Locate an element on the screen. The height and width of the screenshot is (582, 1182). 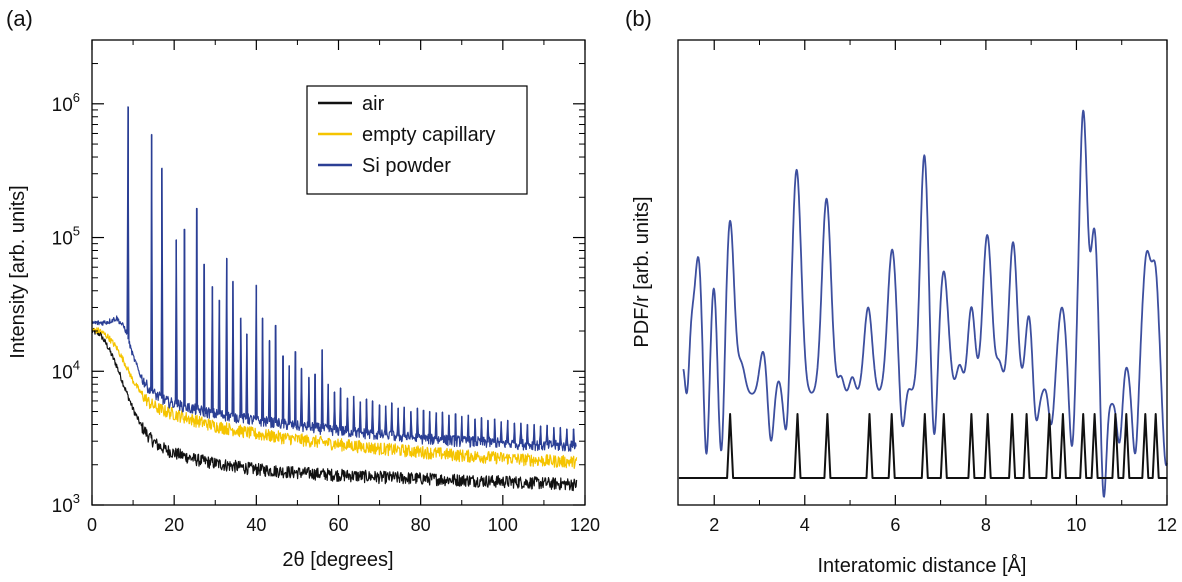
series-air is located at coordinates (334, 409).